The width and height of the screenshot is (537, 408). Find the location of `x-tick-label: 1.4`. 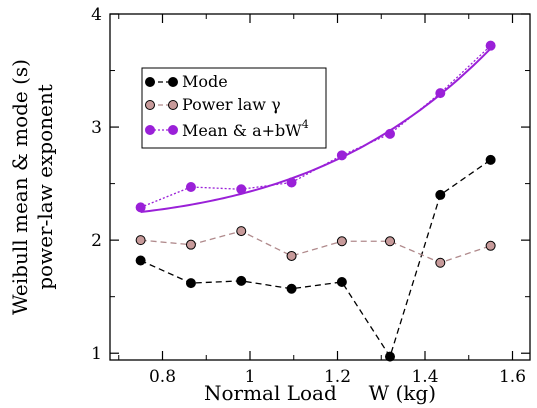

x-tick-label: 1.4 is located at coordinates (424, 377).